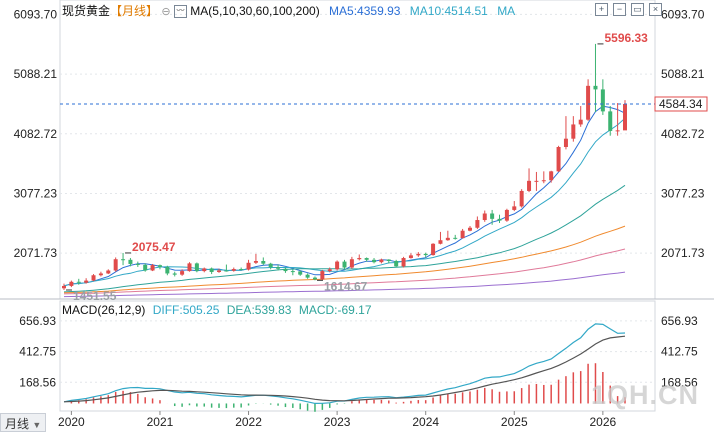 The image size is (714, 432). I want to click on price-tick-left: 2071.73, so click(36, 253).